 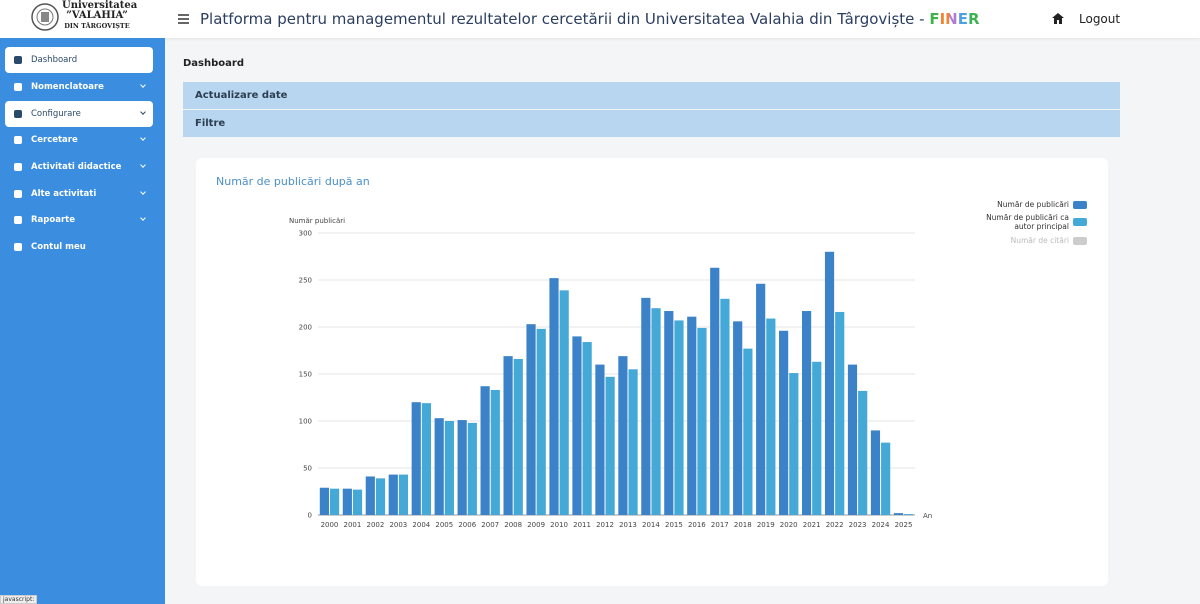 What do you see at coordinates (79, 167) in the screenshot?
I see `menu-item: Activitati didactice` at bounding box center [79, 167].